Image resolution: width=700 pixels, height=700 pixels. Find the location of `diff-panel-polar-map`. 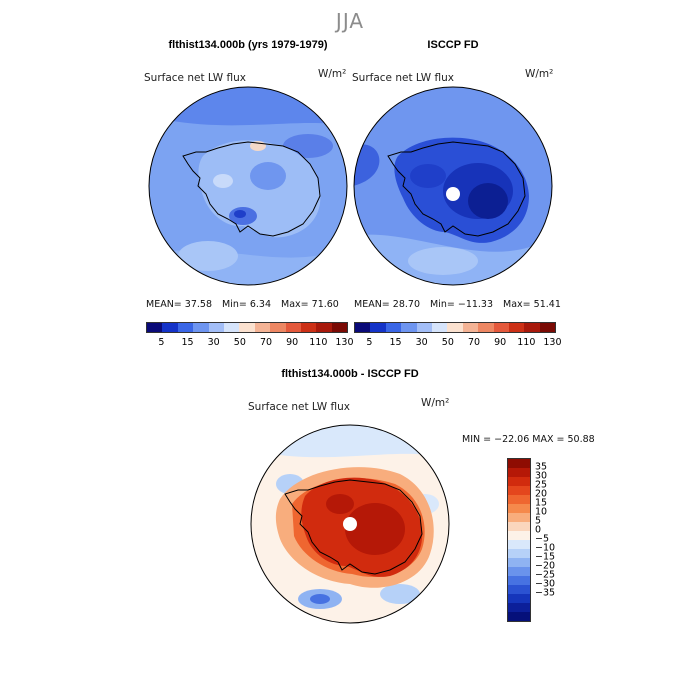

diff-panel-polar-map is located at coordinates (350, 524).